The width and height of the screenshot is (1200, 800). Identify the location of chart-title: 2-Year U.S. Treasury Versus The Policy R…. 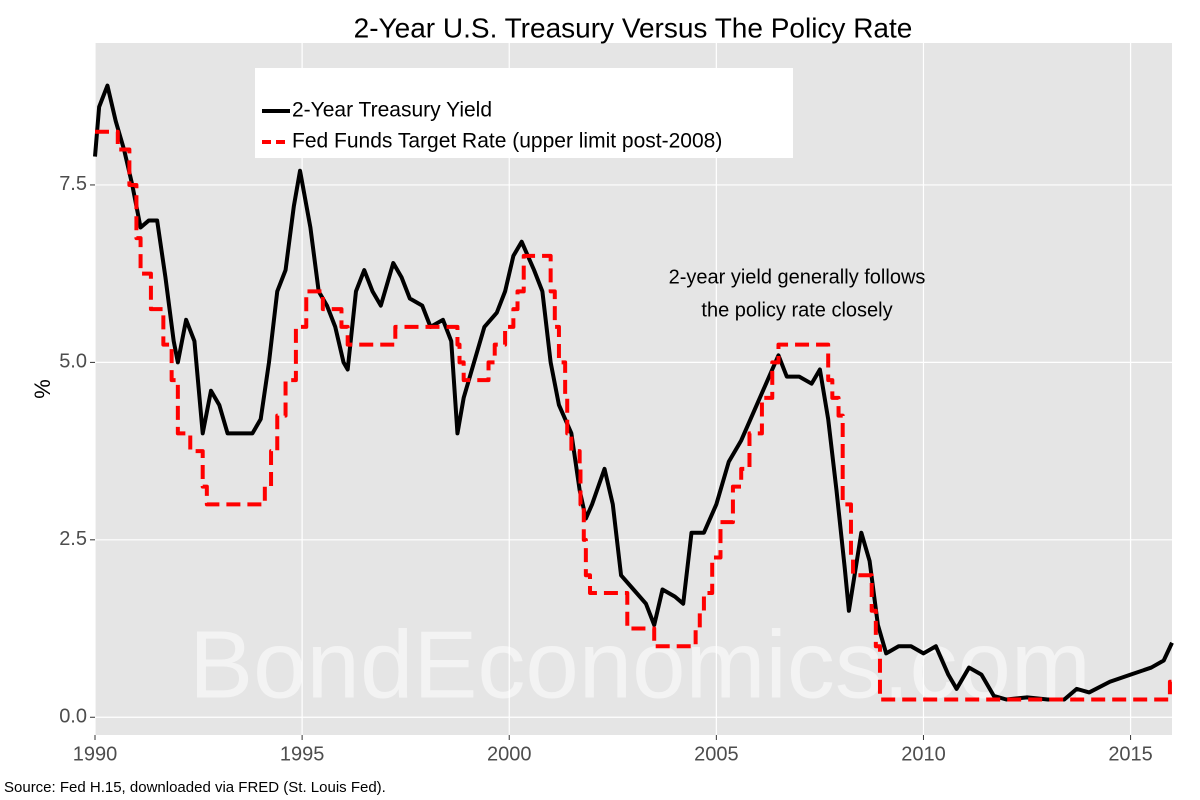
(633, 27).